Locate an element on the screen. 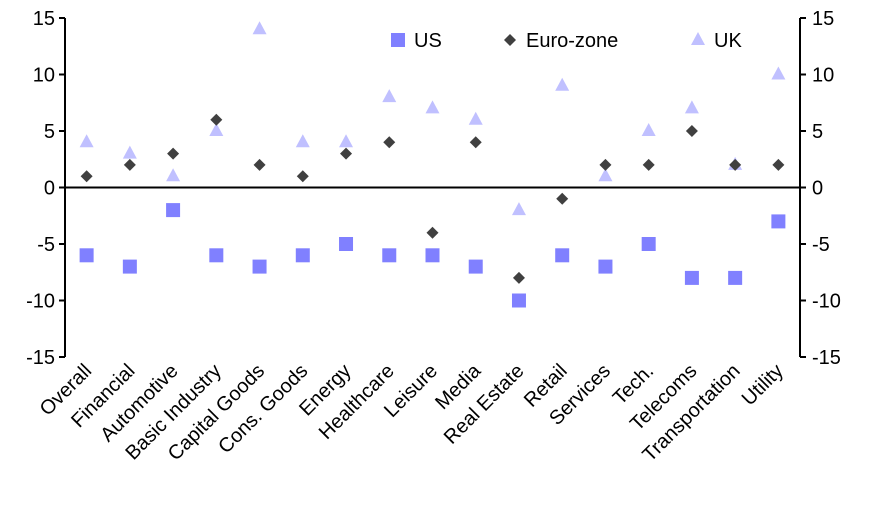 The image size is (872, 510). y-tick-label-right: -10 is located at coordinates (826, 302).